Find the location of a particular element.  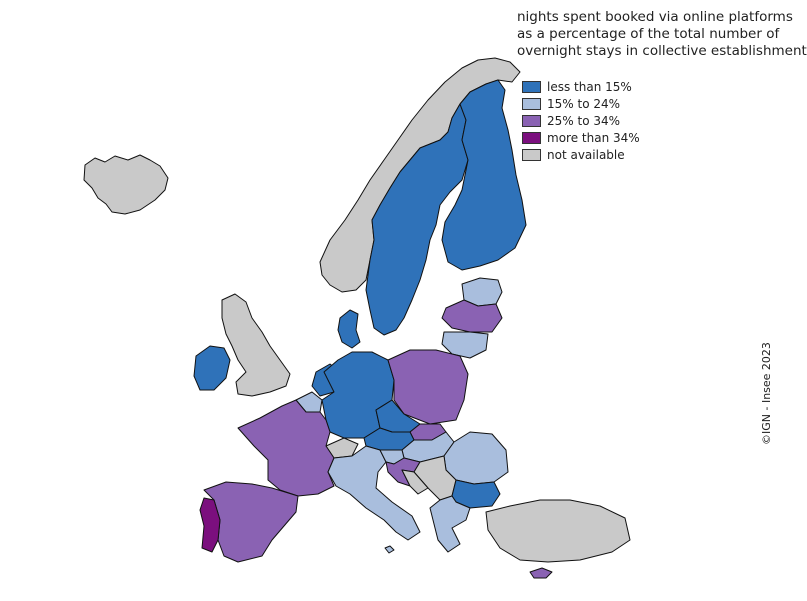

region-portugal is located at coordinates (210, 525).